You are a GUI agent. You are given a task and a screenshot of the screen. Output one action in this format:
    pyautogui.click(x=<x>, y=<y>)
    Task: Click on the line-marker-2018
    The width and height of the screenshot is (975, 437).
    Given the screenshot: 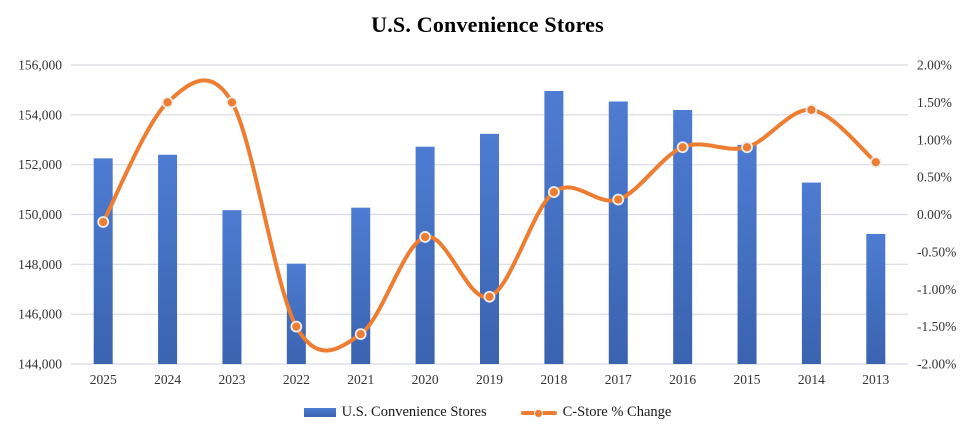 What is the action you would take?
    pyautogui.click(x=553, y=192)
    